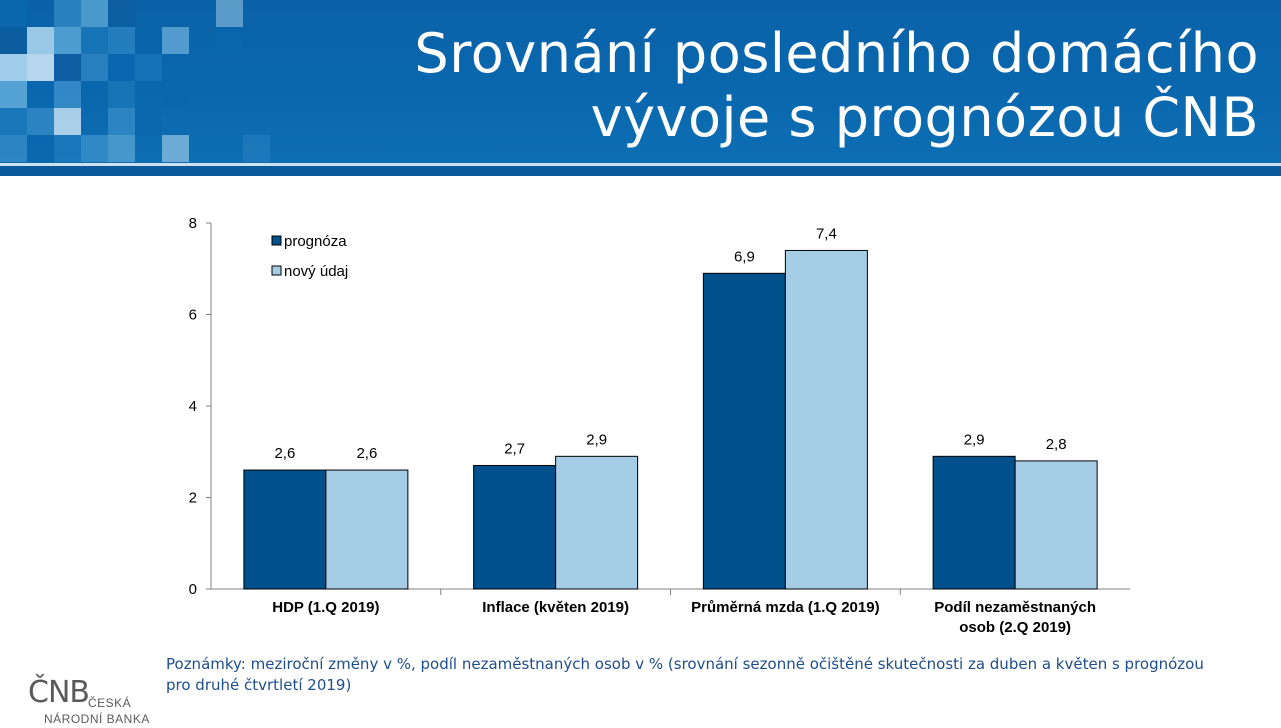 The width and height of the screenshot is (1281, 728). What do you see at coordinates (744, 256) in the screenshot?
I see `data-label: 6,9` at bounding box center [744, 256].